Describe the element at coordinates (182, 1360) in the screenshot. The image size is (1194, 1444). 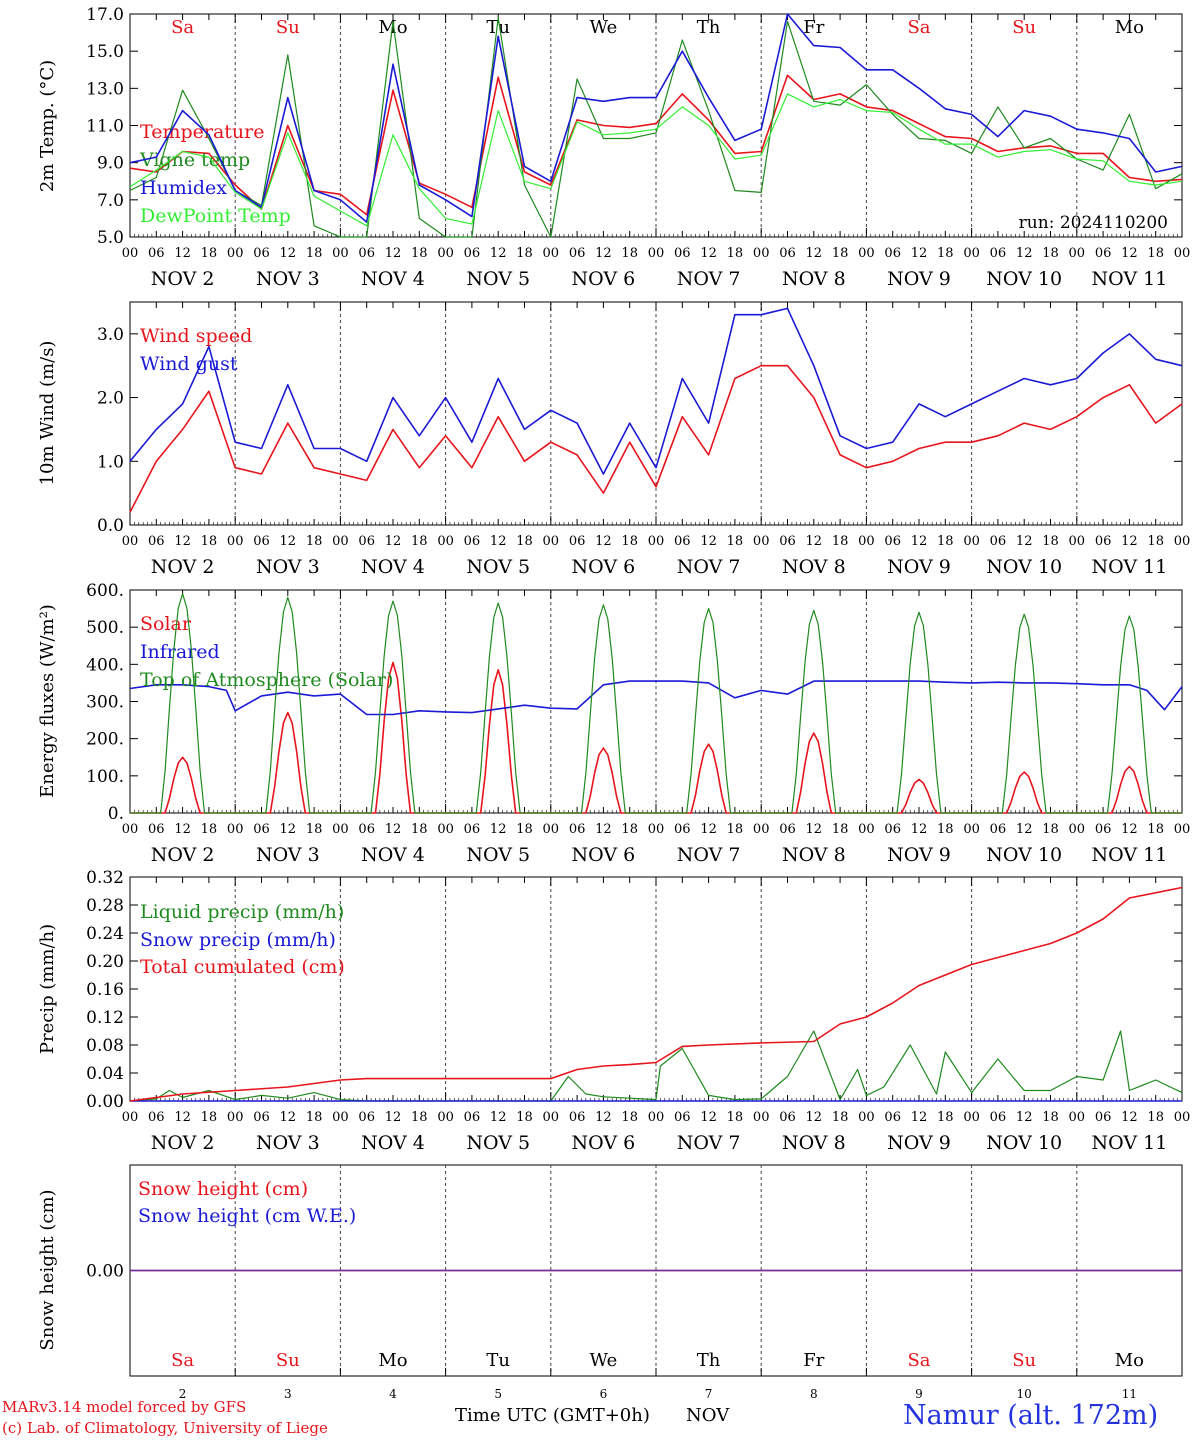
I see `day-abbr: Sa` at that location.